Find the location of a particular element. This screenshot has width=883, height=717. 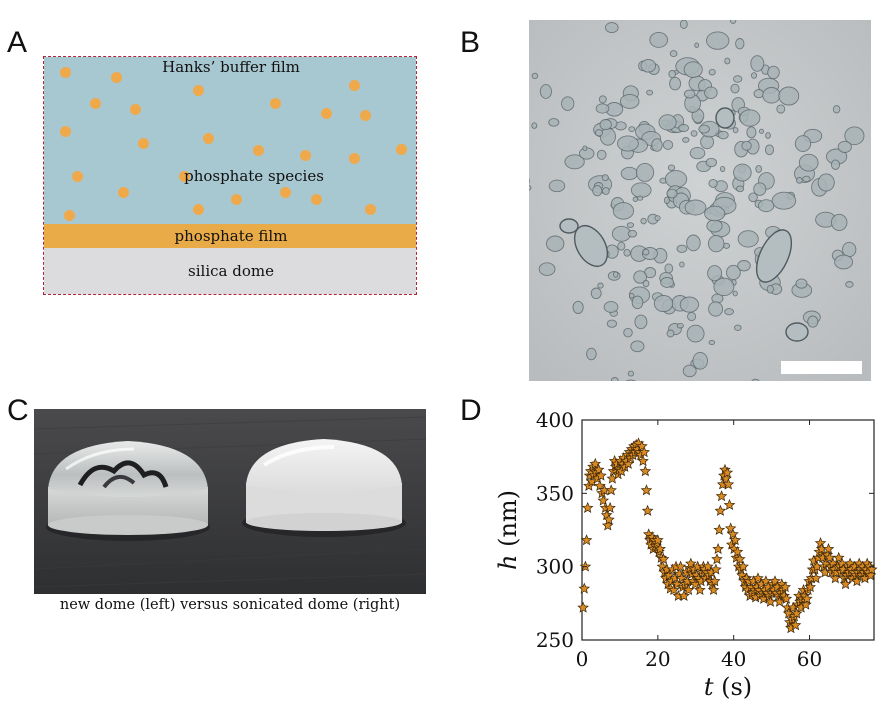

y-tick-label: 300 is located at coordinates (555, 567).